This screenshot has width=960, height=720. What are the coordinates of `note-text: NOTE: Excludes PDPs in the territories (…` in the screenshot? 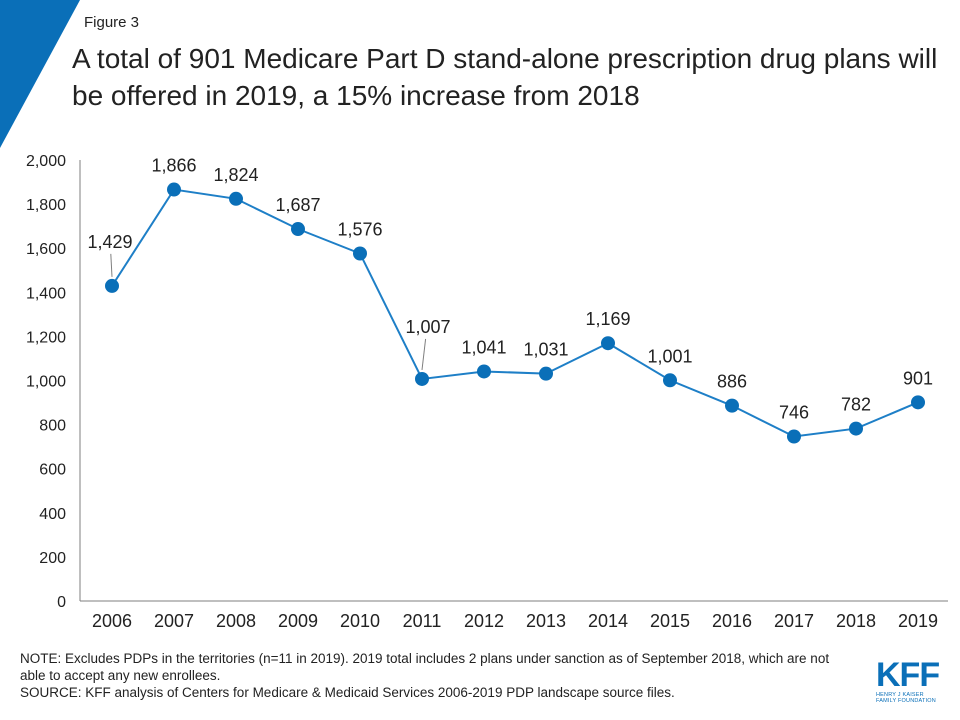 It's located at (425, 667).